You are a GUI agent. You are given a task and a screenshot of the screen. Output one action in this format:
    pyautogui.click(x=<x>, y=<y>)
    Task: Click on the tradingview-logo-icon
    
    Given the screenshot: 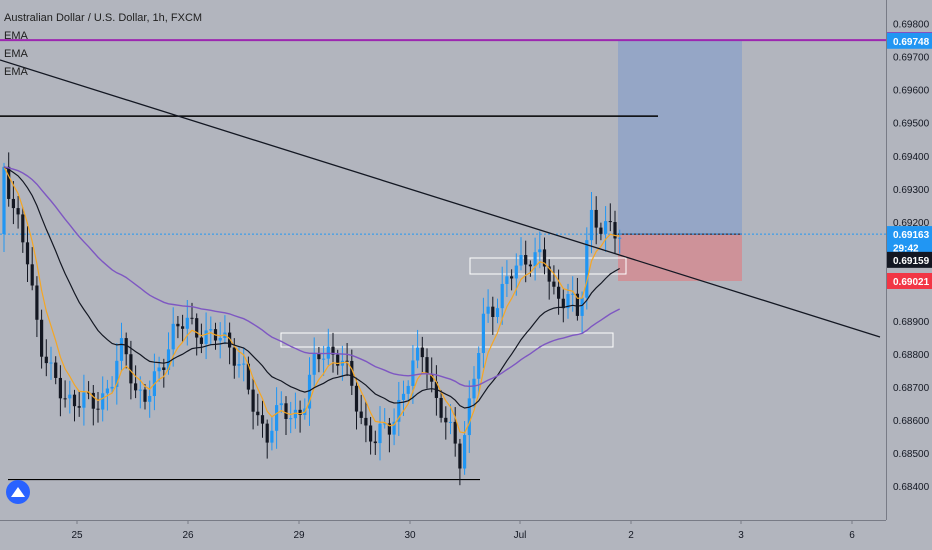 What is the action you would take?
    pyautogui.click(x=18, y=492)
    